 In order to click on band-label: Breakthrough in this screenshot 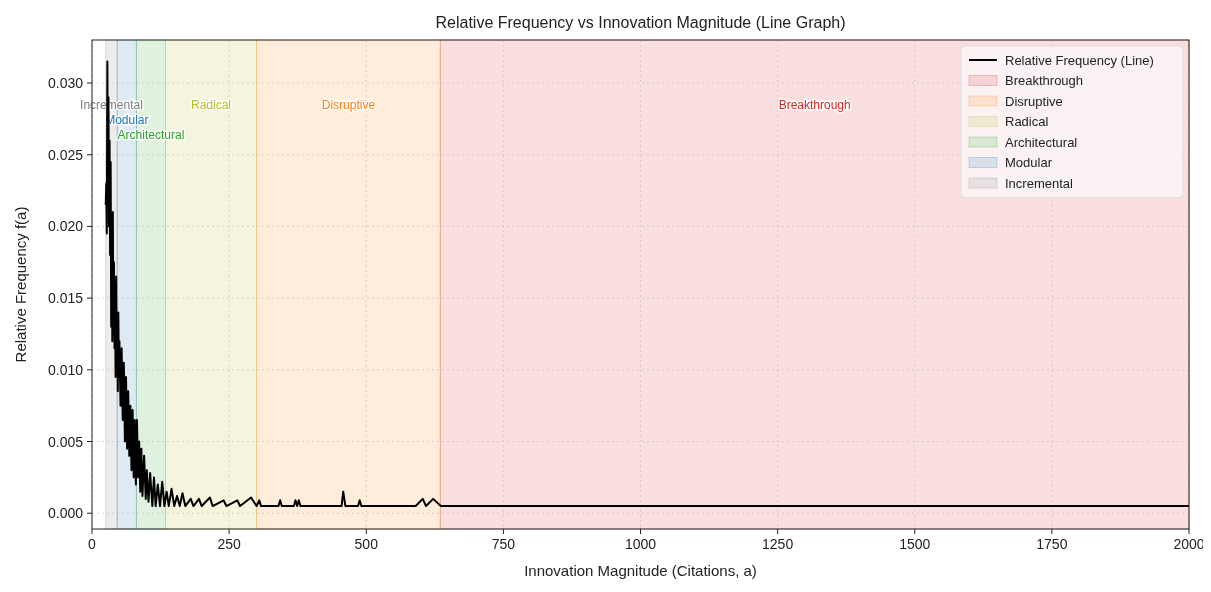, I will do `click(1044, 80)`.